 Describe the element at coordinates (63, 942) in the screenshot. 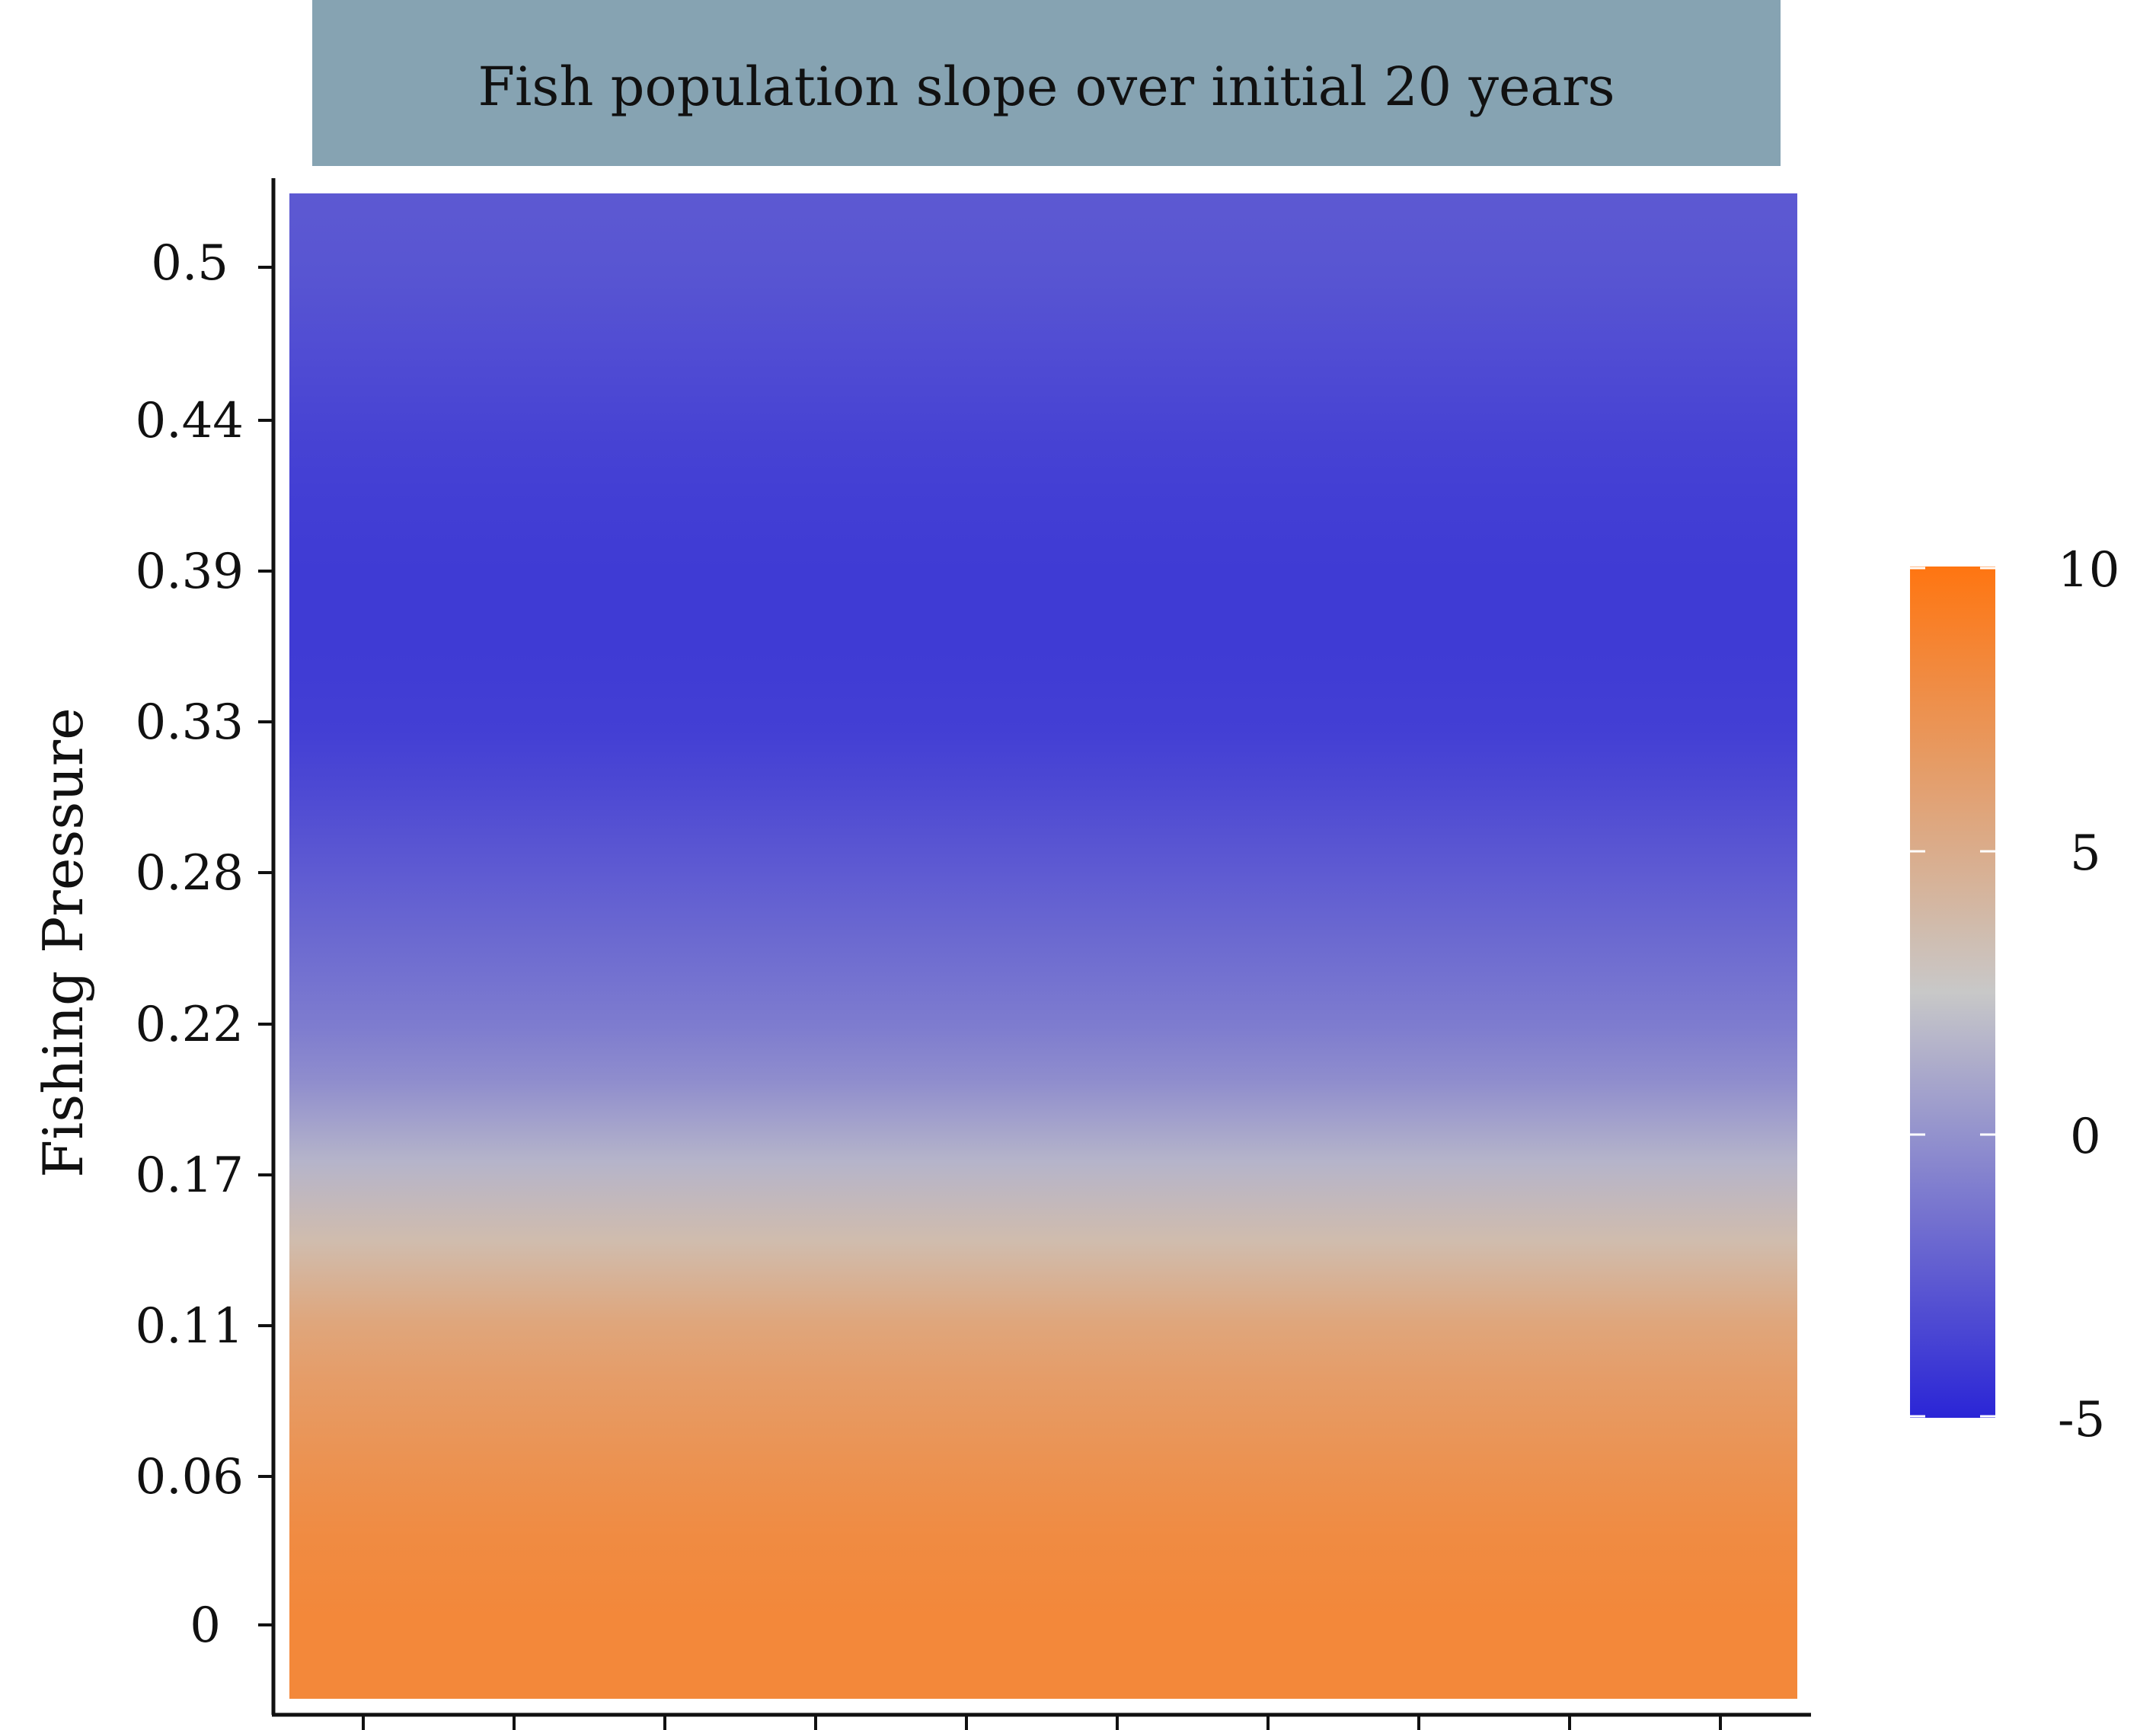

I see `y-axis-title: Fishing Pressure` at that location.